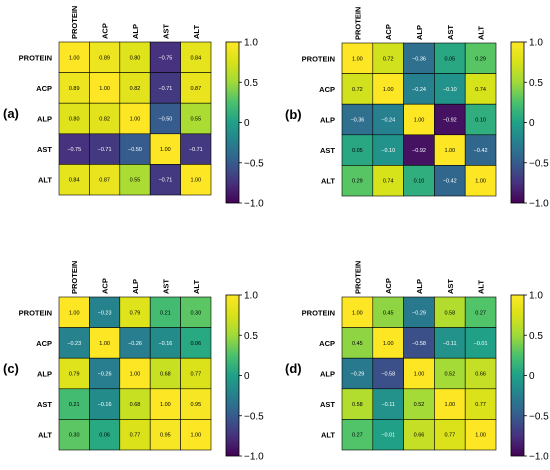 Image resolution: width=550 pixels, height=470 pixels. I want to click on panel-label: (b), so click(293, 114).